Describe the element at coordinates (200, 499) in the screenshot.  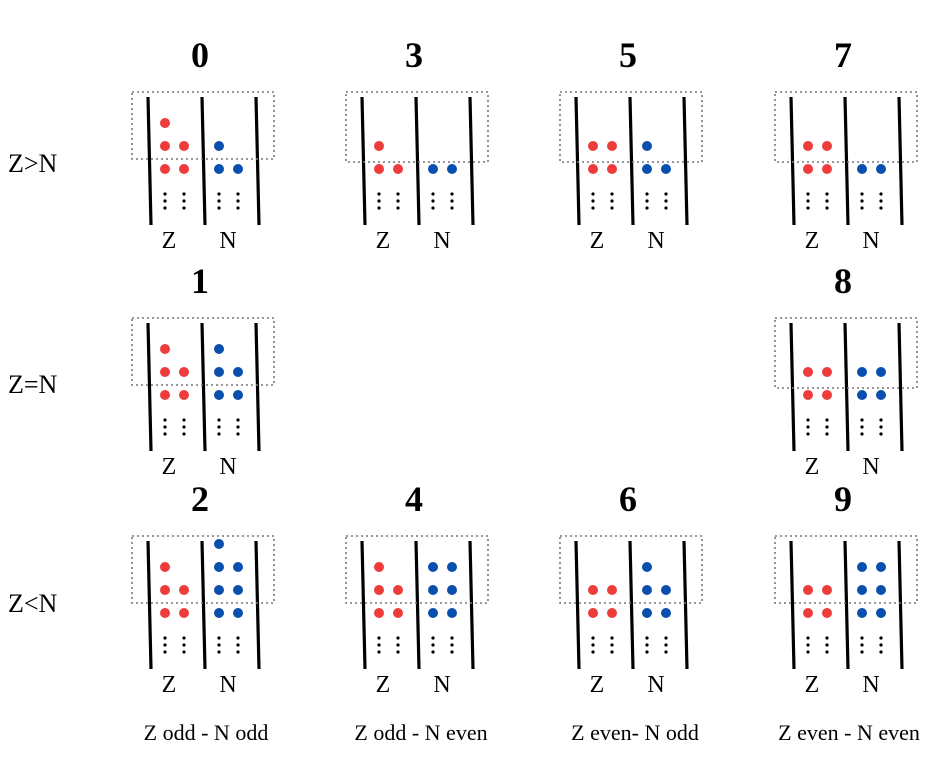
I see `configuration-number: 2` at that location.